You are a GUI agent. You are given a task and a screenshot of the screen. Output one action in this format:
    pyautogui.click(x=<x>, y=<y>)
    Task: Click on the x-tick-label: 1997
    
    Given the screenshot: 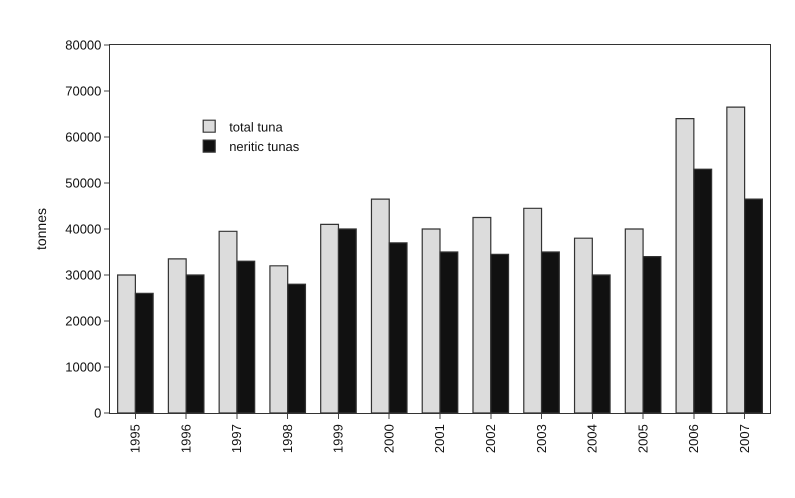 What is the action you would take?
    pyautogui.click(x=236, y=439)
    